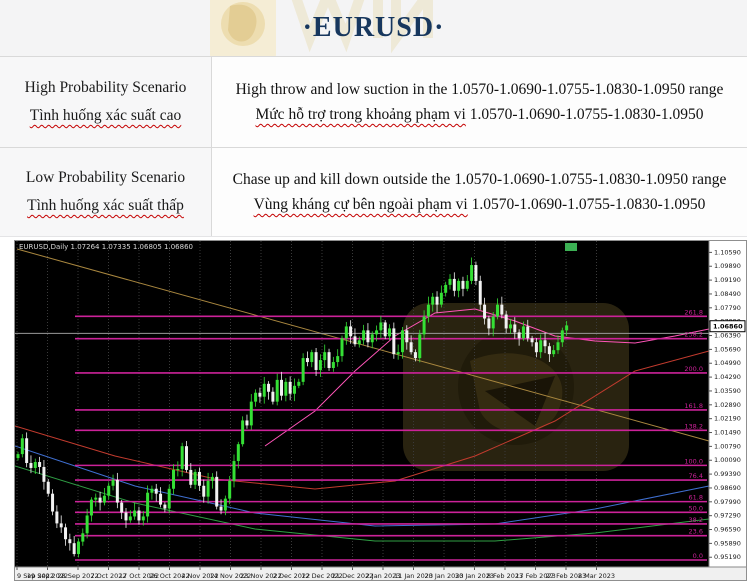  I want to click on price-axis-label: 0.97290, so click(727, 516).